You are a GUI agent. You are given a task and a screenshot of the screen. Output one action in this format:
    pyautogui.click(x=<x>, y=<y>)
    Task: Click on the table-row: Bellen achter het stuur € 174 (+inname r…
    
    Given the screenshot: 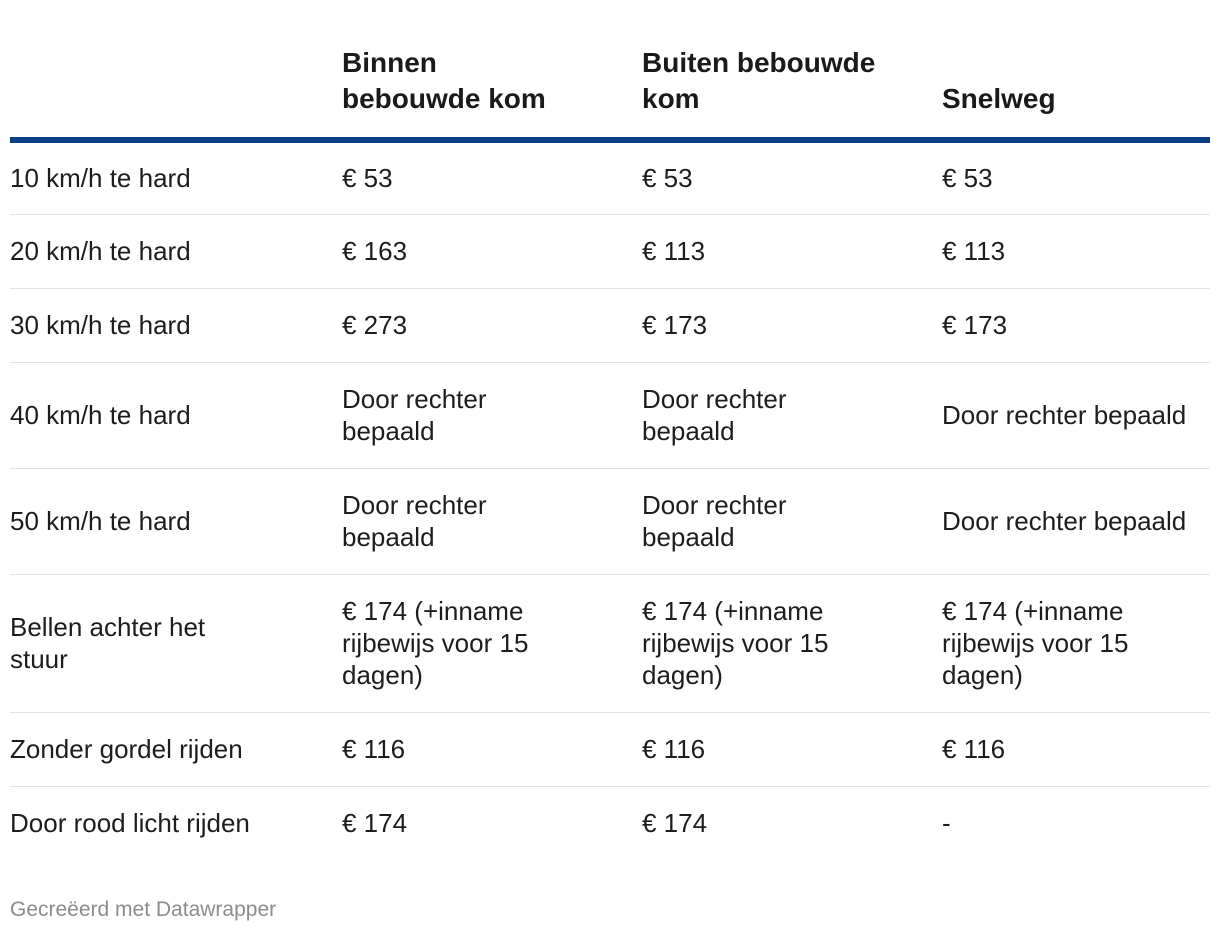 What is the action you would take?
    pyautogui.click(x=610, y=643)
    